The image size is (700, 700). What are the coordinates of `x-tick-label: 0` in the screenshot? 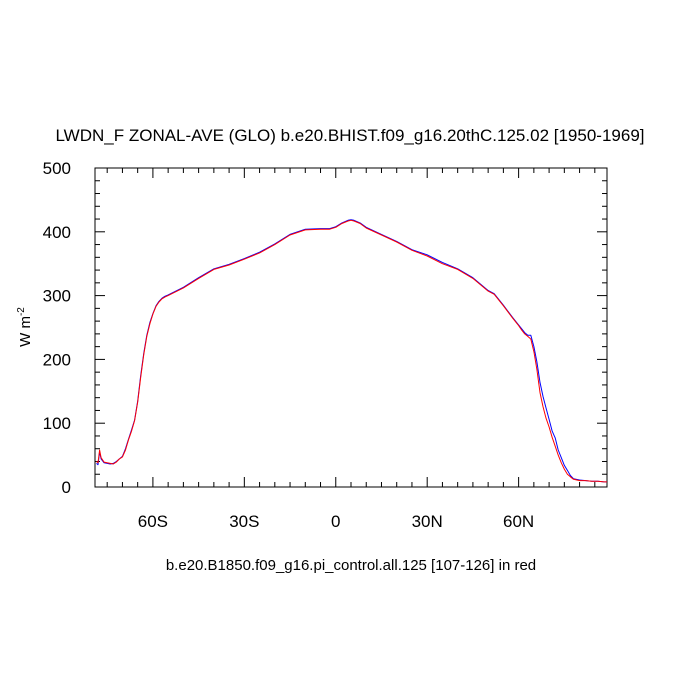 It's located at (335, 521).